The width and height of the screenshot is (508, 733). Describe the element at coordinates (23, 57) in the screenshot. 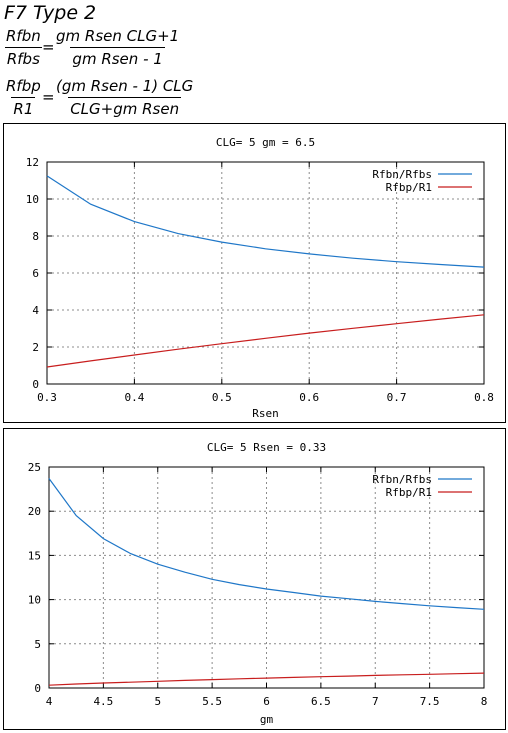

I see `eq1-lhs-denominator: Rfbs` at that location.